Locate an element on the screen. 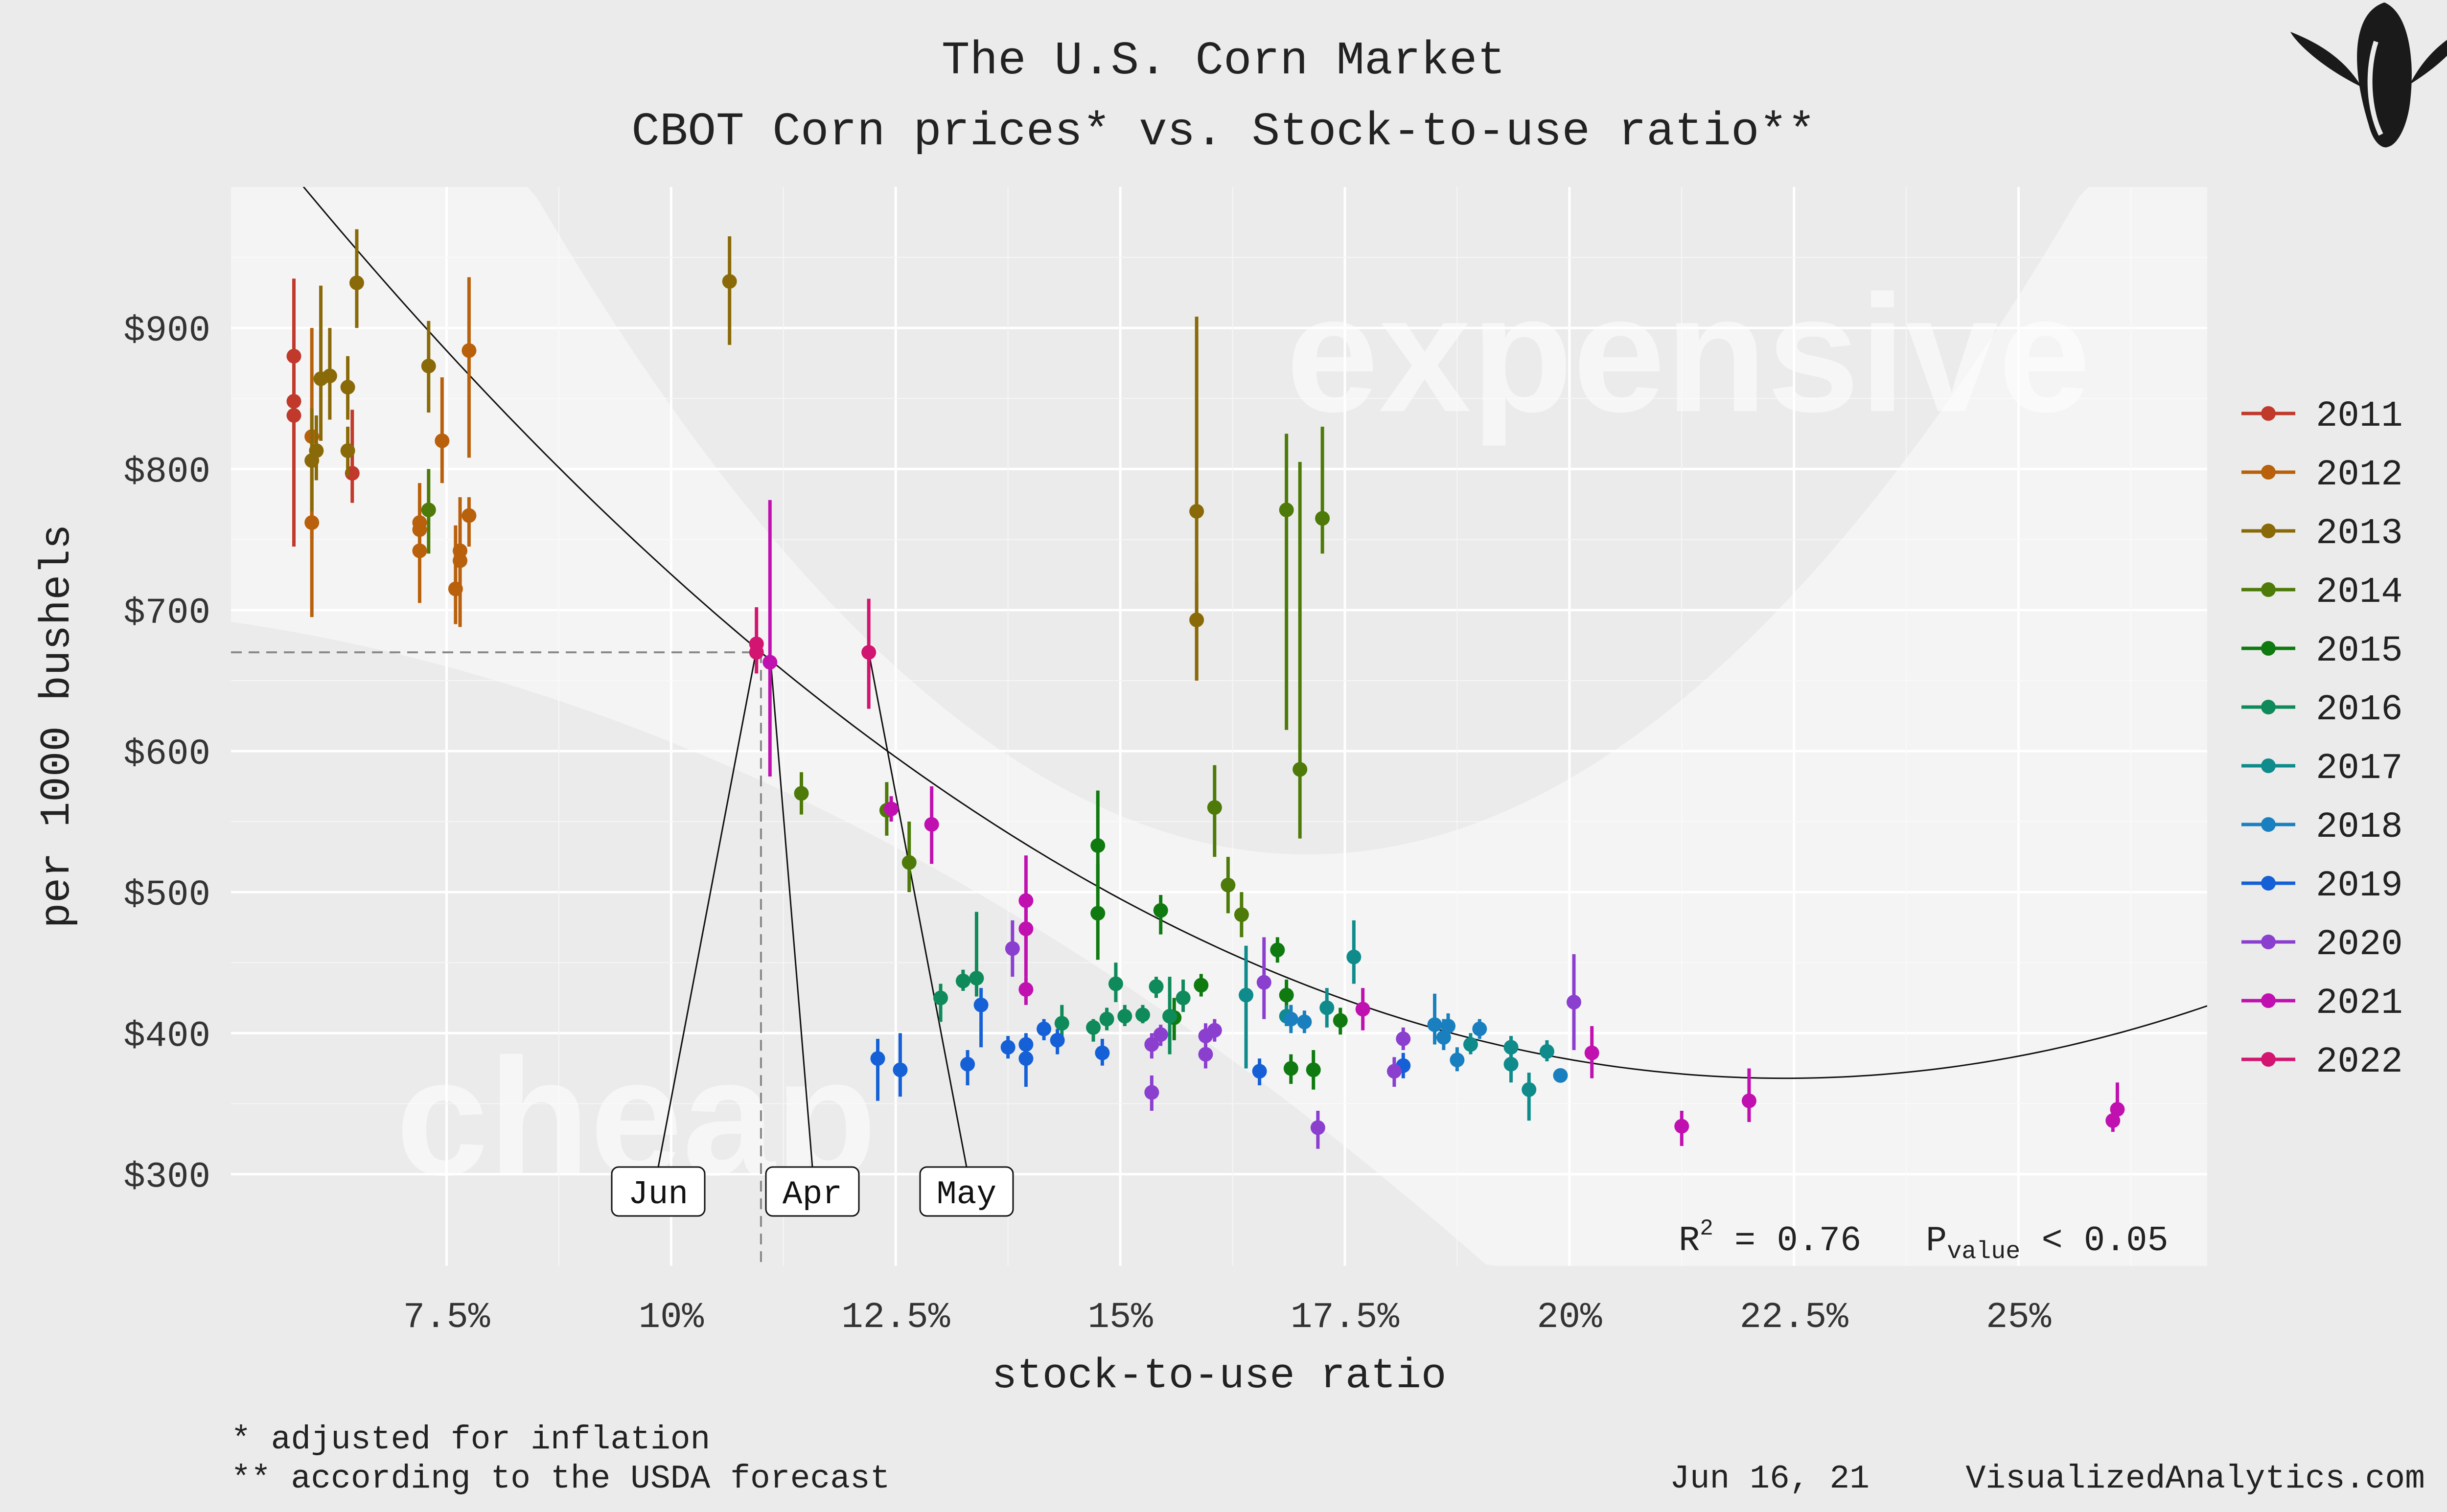 The width and height of the screenshot is (2447, 1512). series-2016 is located at coordinates (1062, 983).